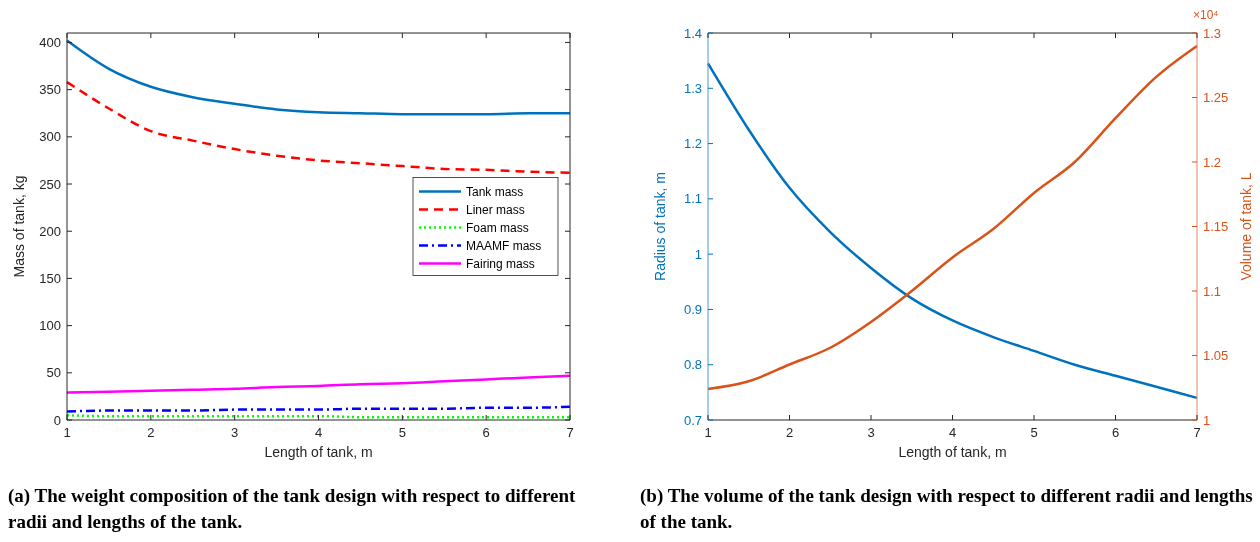 This screenshot has width=1260, height=542. I want to click on y2-tick-label: 1.3, so click(1212, 33).